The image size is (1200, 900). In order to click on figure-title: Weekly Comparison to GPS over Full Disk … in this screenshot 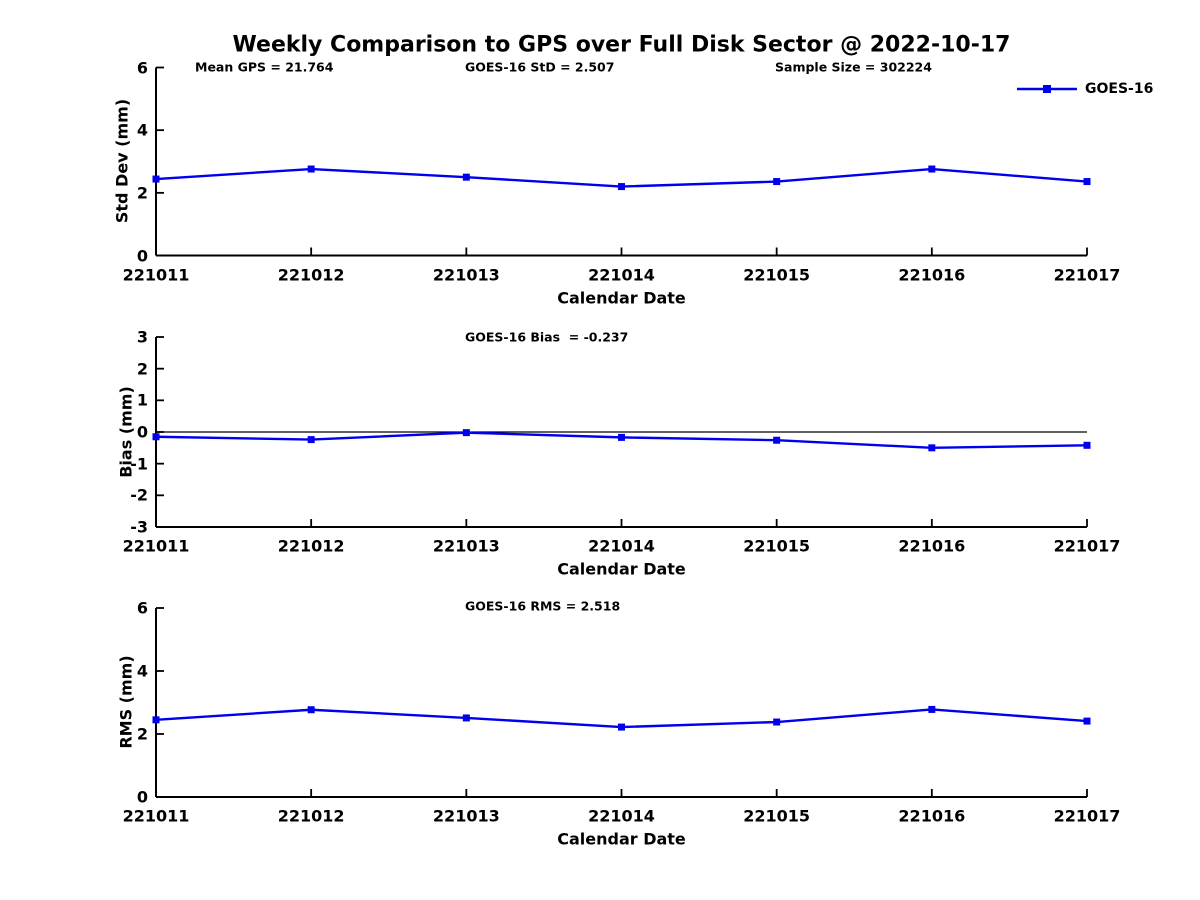, I will do `click(621, 45)`.